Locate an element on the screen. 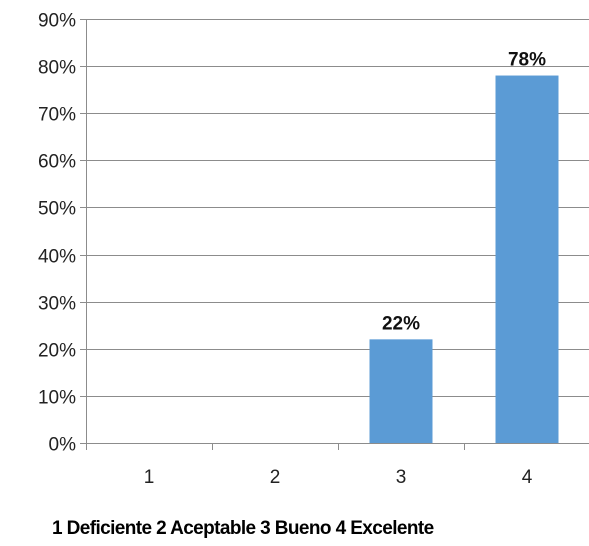  y-tick-label: 70% is located at coordinates (57, 115).